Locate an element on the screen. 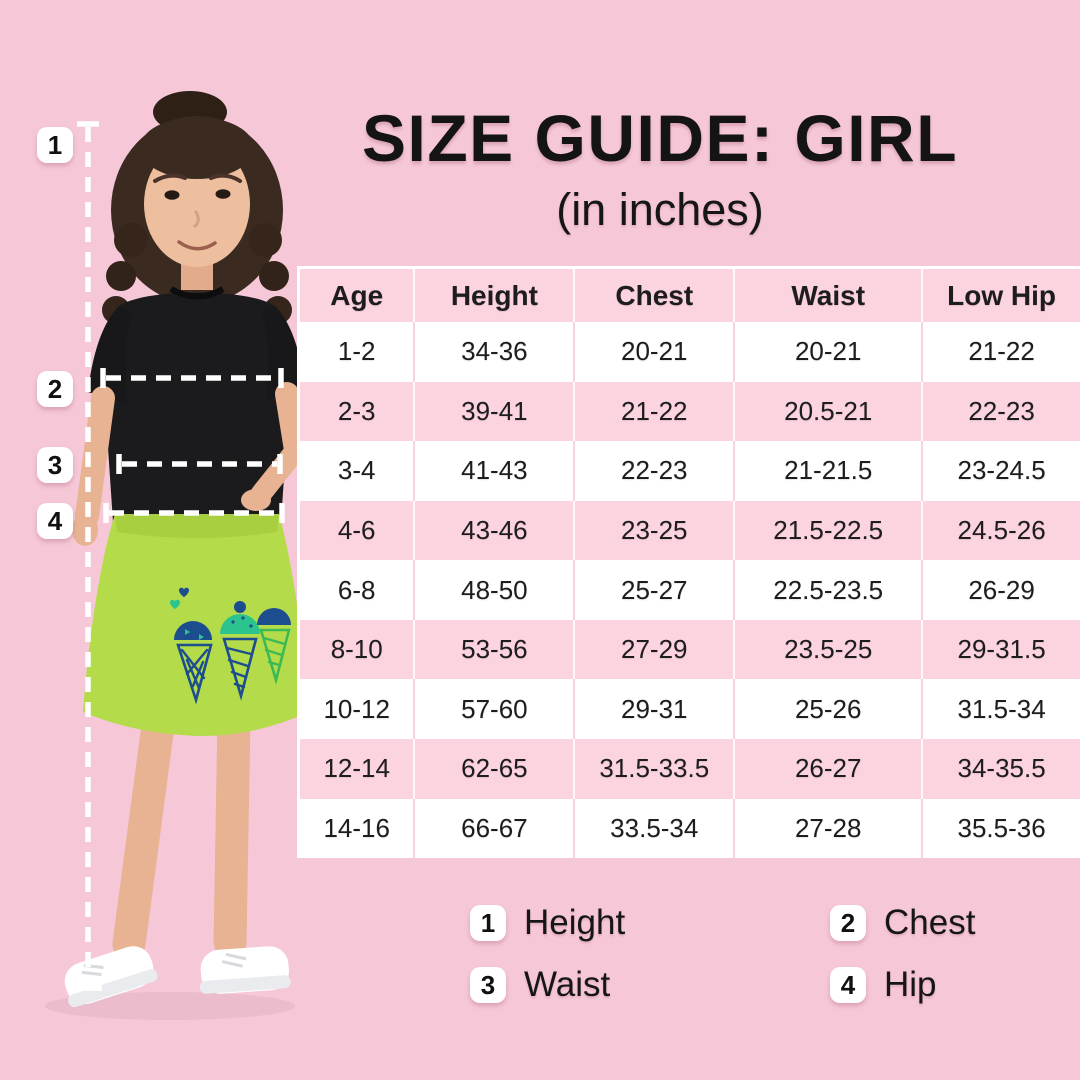 This screenshot has width=1080, height=1080. legend-label-hip: Hip is located at coordinates (910, 984).